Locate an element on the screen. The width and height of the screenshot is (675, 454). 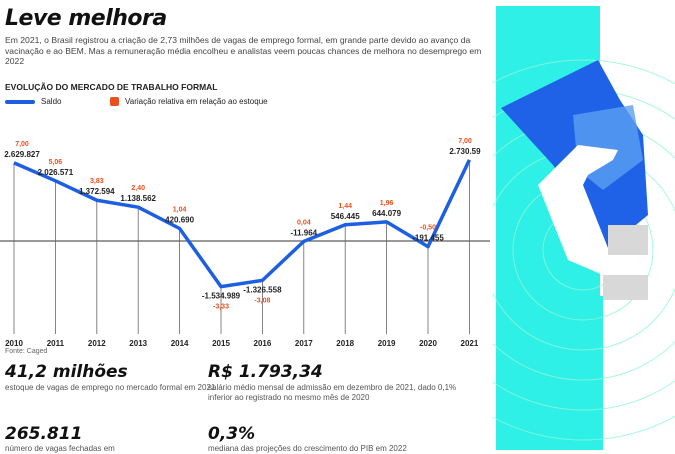
variation-label: 1,04 is located at coordinates (180, 210).